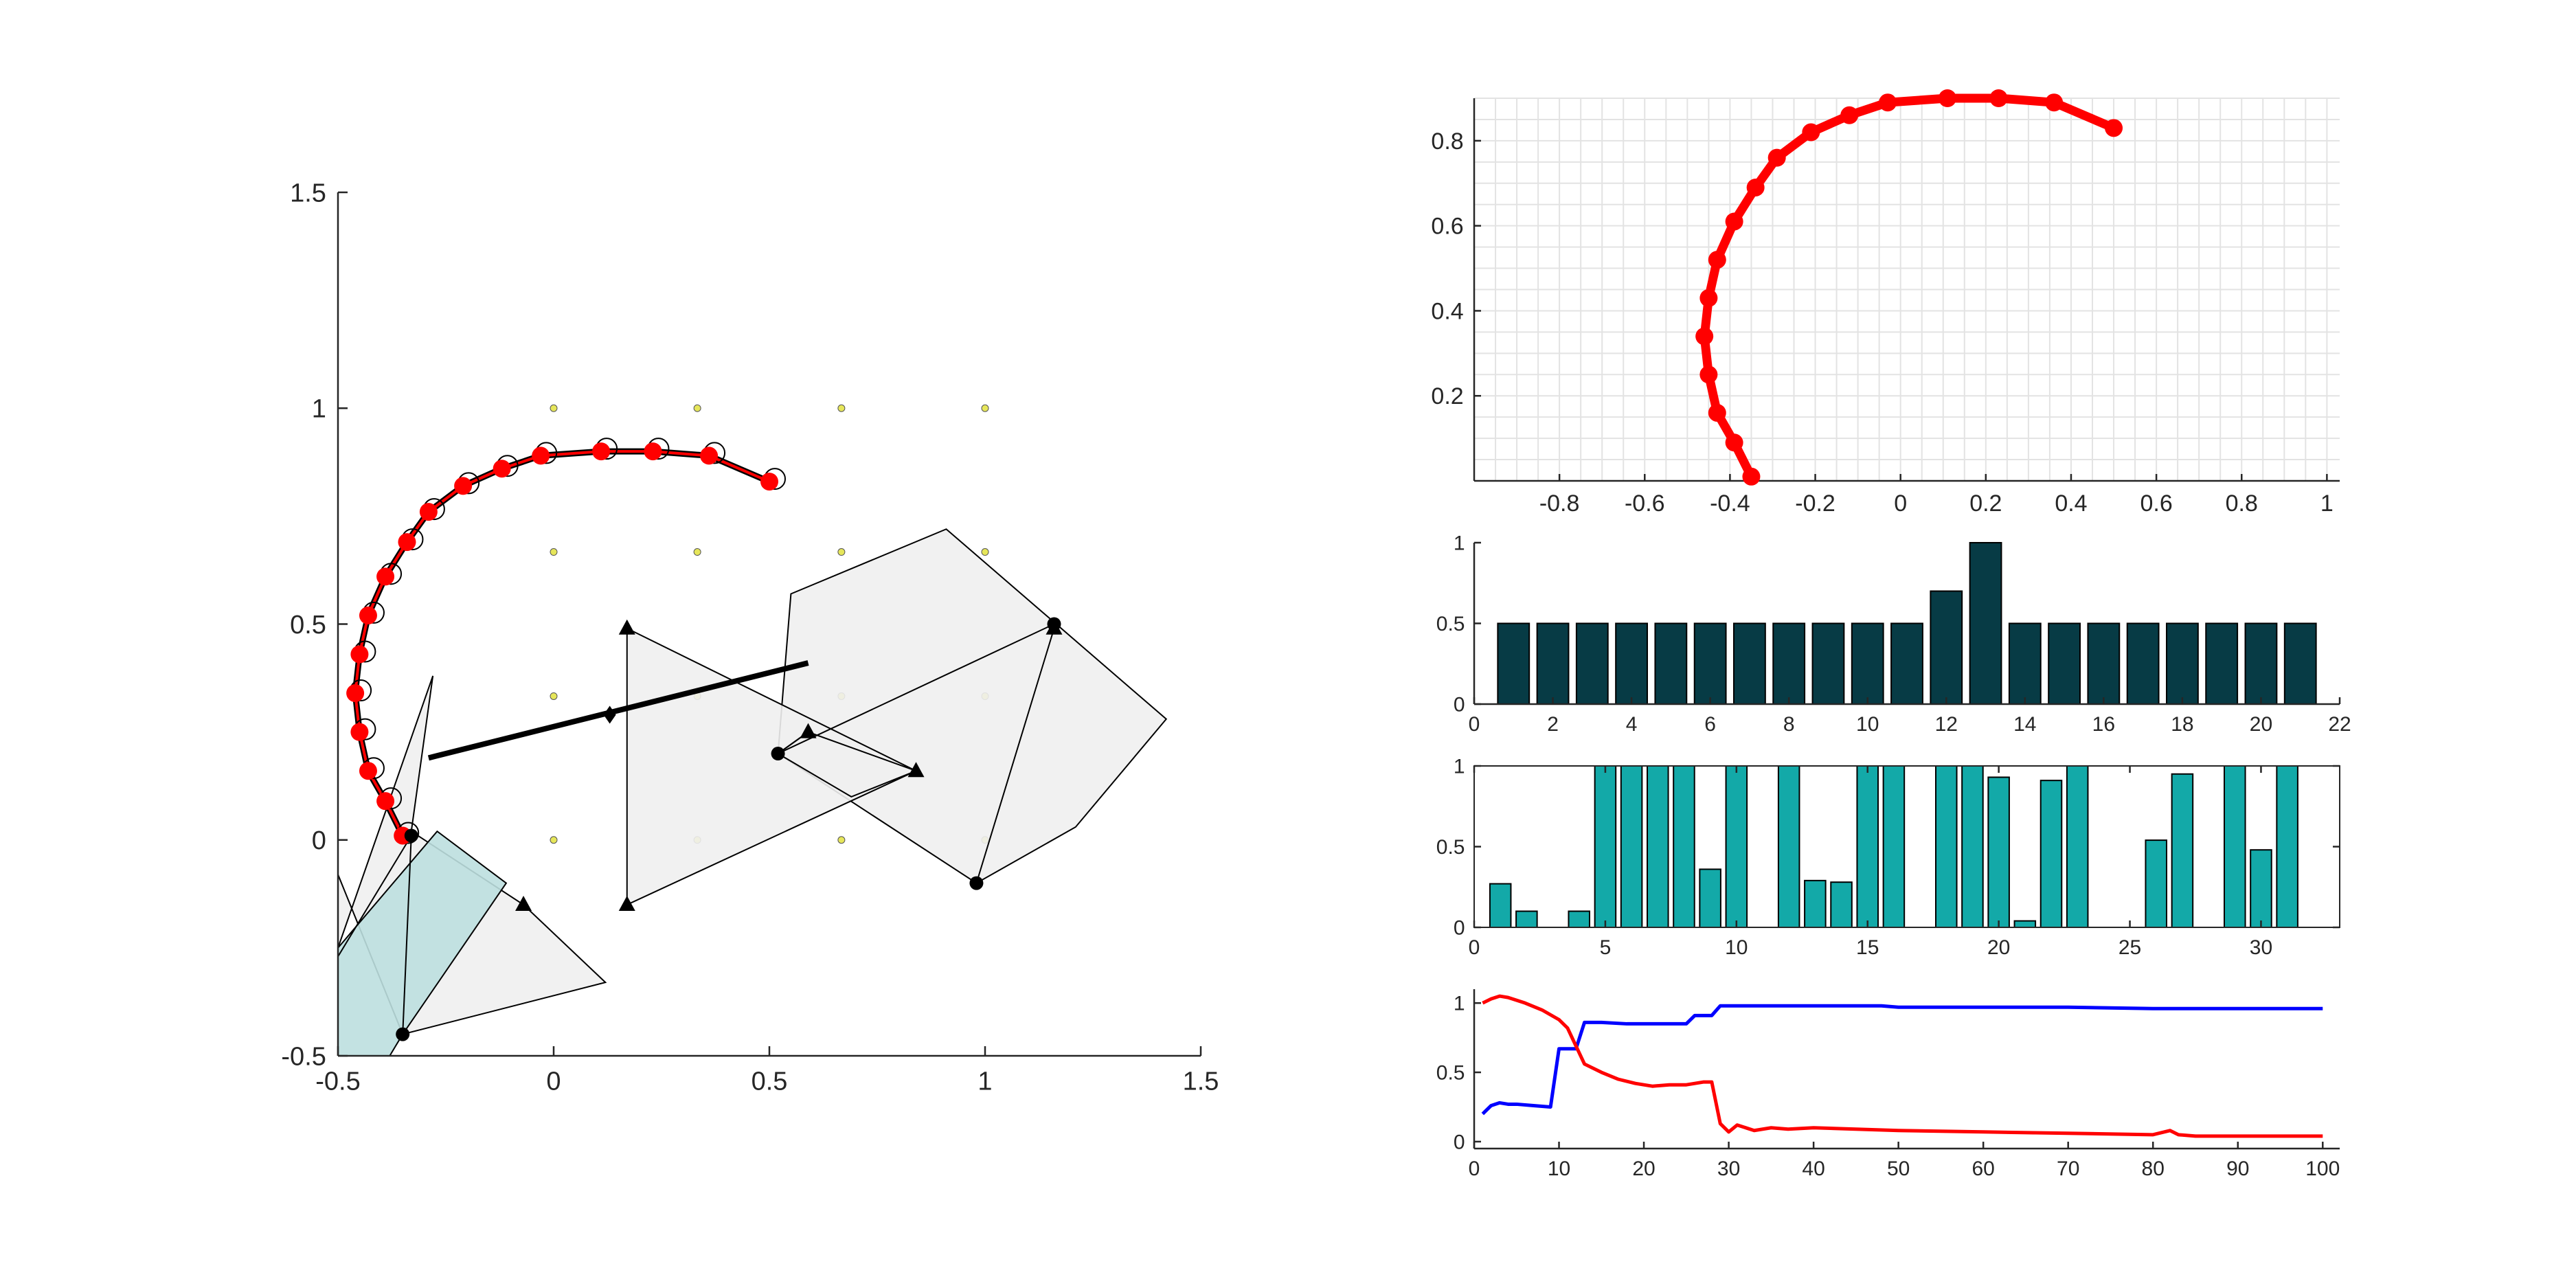 This screenshot has width=2576, height=1288. Describe the element at coordinates (1645, 503) in the screenshot. I see `x-tick-label: -0.6` at that location.